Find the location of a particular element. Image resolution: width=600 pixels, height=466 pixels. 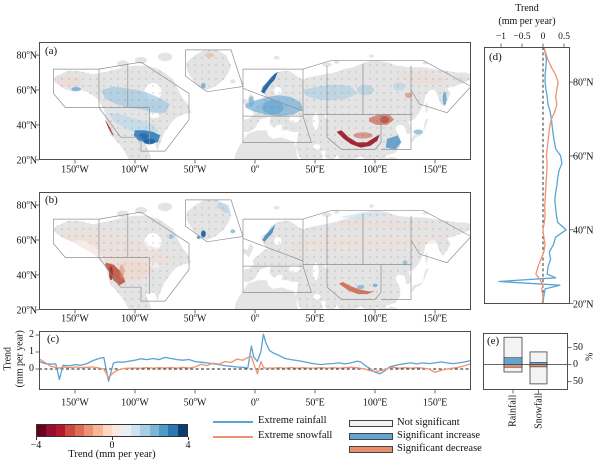

panel-c-xtick-label: 50oE is located at coordinates (315, 402).